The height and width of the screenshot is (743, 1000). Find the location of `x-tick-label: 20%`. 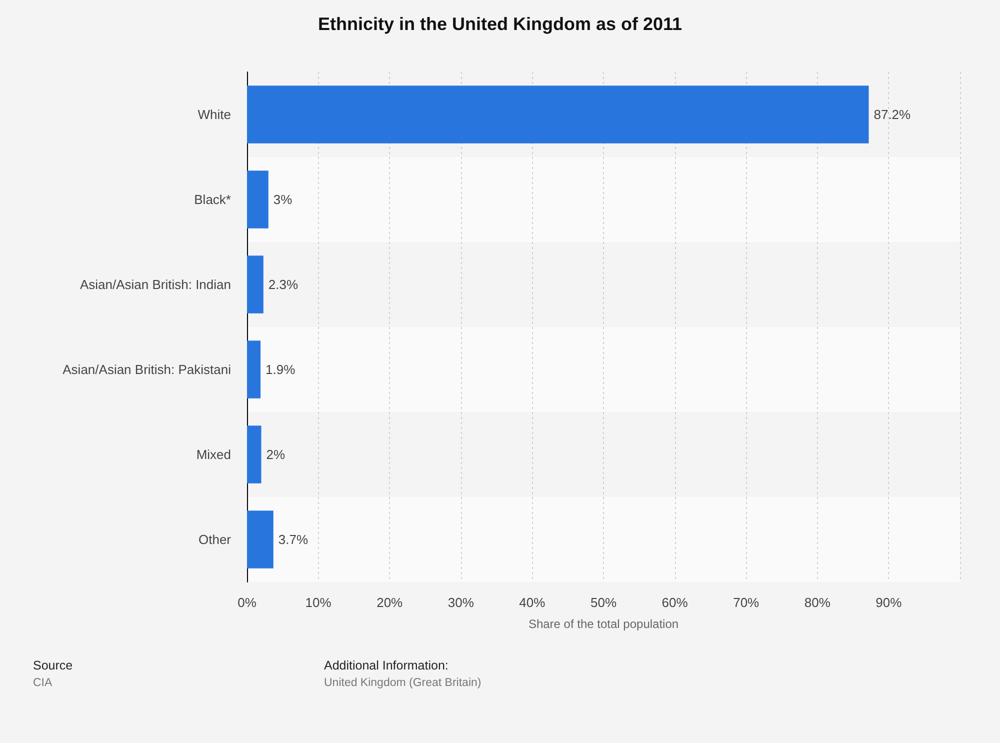

x-tick-label: 20% is located at coordinates (390, 602).